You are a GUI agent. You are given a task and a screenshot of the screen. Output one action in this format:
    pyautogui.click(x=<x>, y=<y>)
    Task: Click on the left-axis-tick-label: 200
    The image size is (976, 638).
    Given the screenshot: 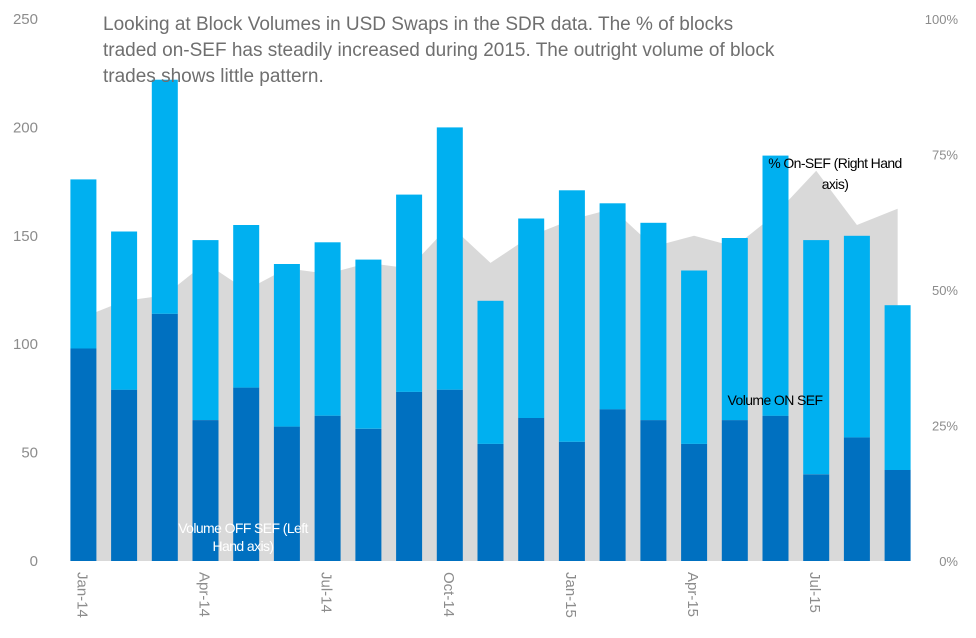 What is the action you would take?
    pyautogui.click(x=25, y=127)
    